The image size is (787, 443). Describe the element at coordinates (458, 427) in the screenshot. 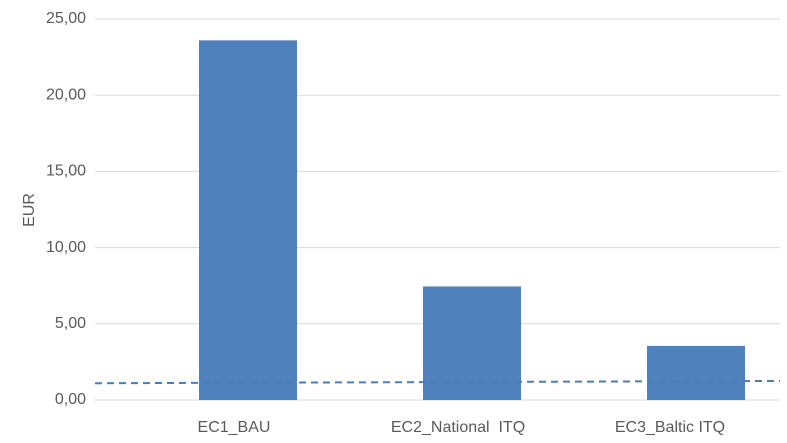

I see `x-tick-label: EC2_National ITQ` at that location.